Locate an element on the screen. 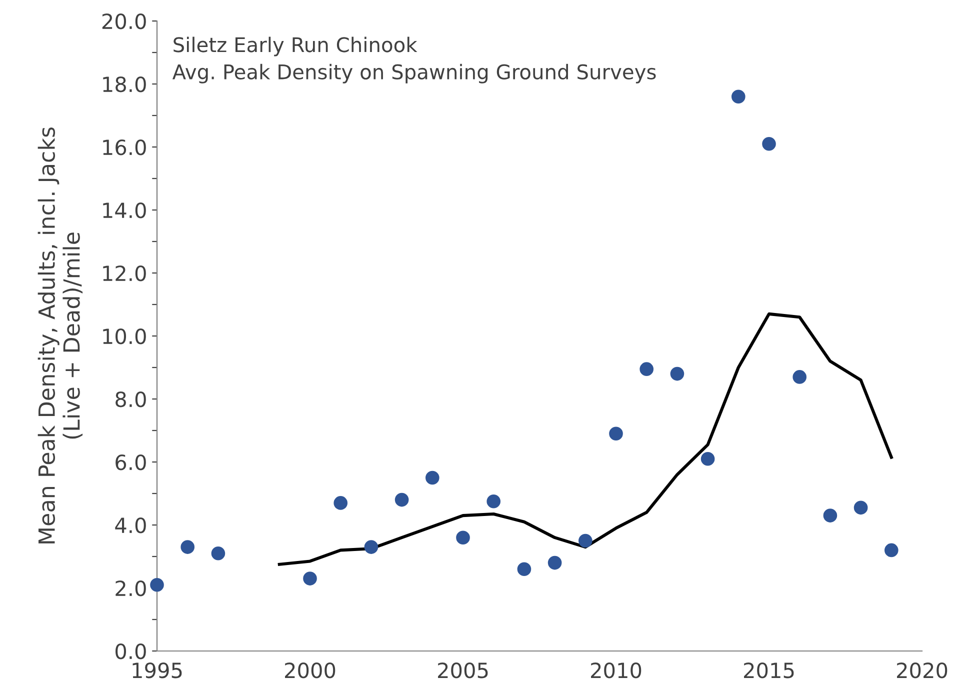 The image size is (955, 695). y-tick-label: 18.0 is located at coordinates (124, 84).